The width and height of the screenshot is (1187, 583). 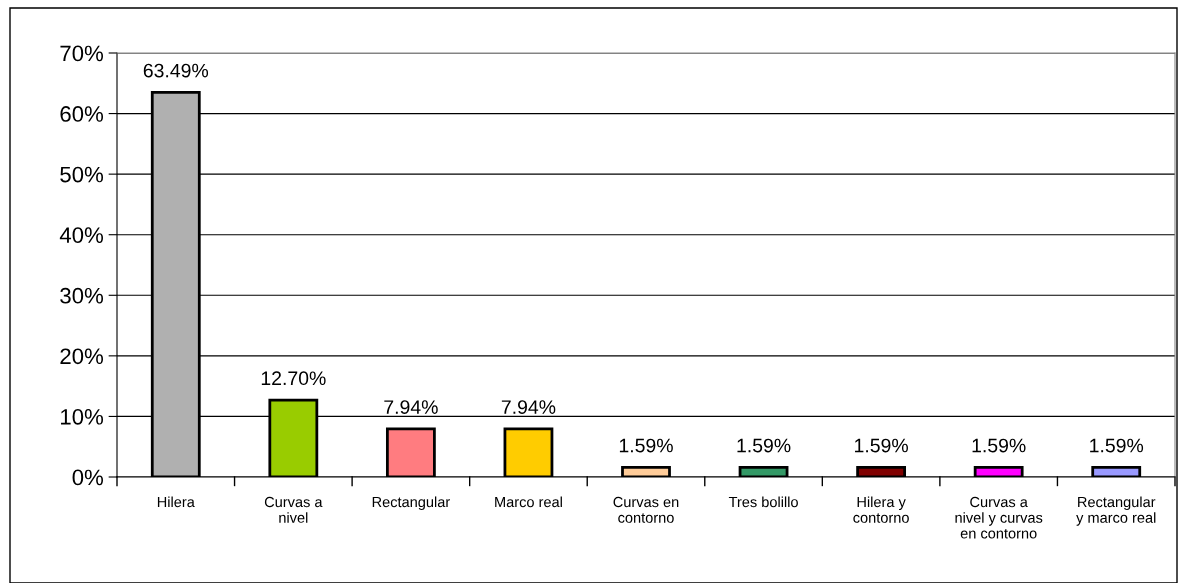 I want to click on y-tick-label: 10%, so click(x=82, y=416).